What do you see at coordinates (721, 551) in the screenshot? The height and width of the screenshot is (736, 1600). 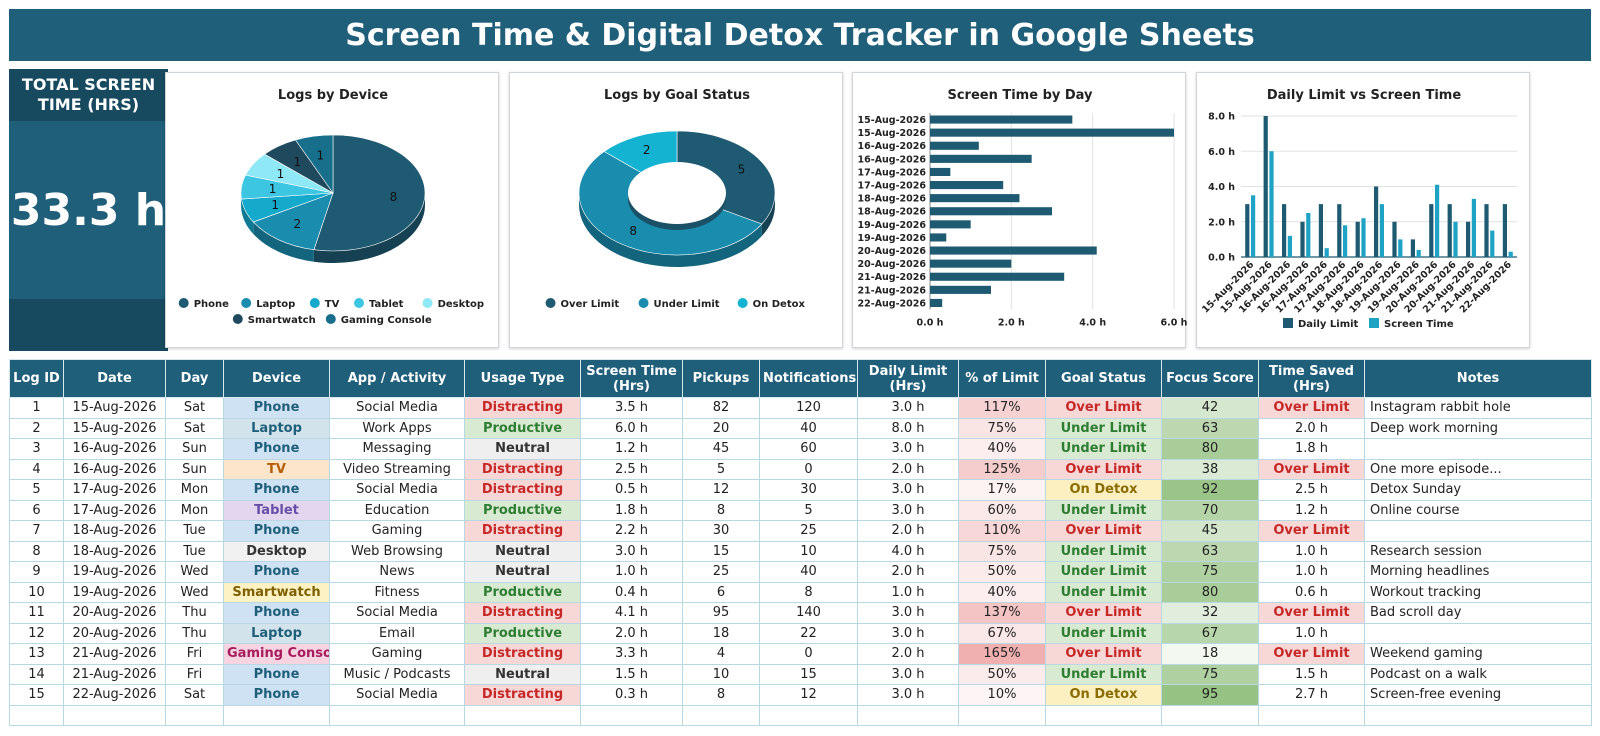 I see `cell-pickups: 15` at bounding box center [721, 551].